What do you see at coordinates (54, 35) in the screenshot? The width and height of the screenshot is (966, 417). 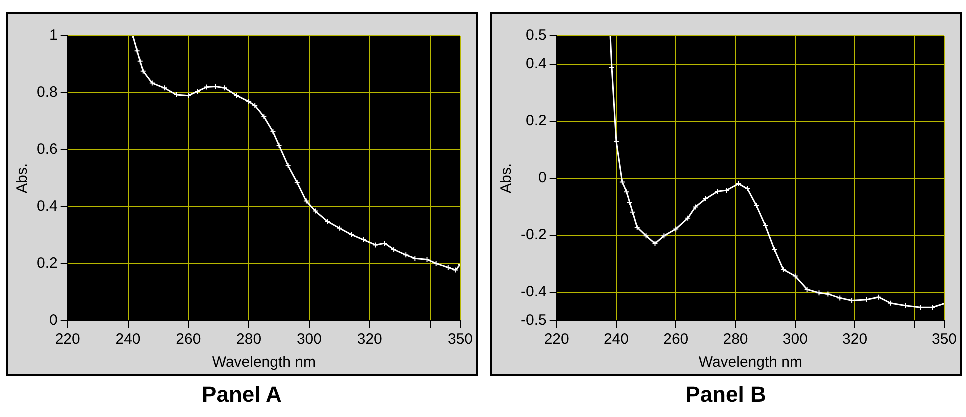 I see `y-tick-label: 1` at bounding box center [54, 35].